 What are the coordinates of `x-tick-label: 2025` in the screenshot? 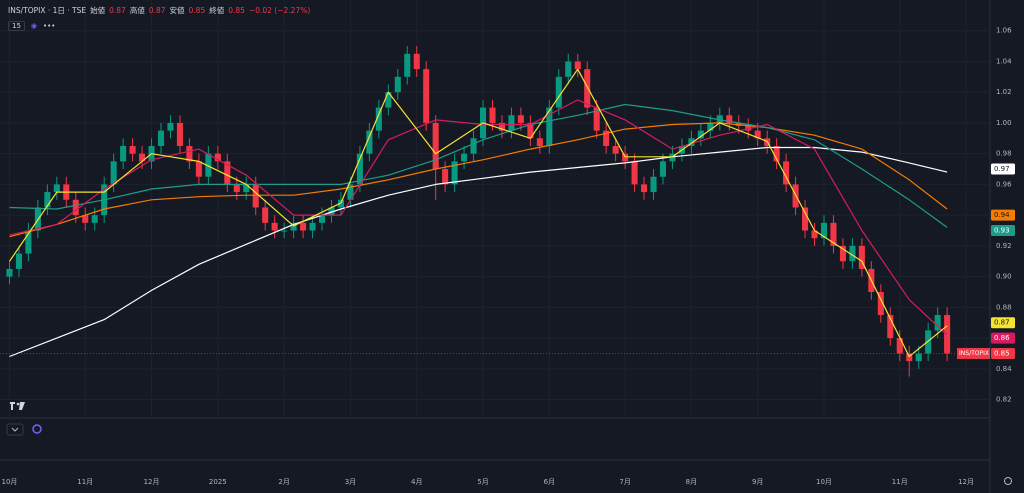 It's located at (218, 482).